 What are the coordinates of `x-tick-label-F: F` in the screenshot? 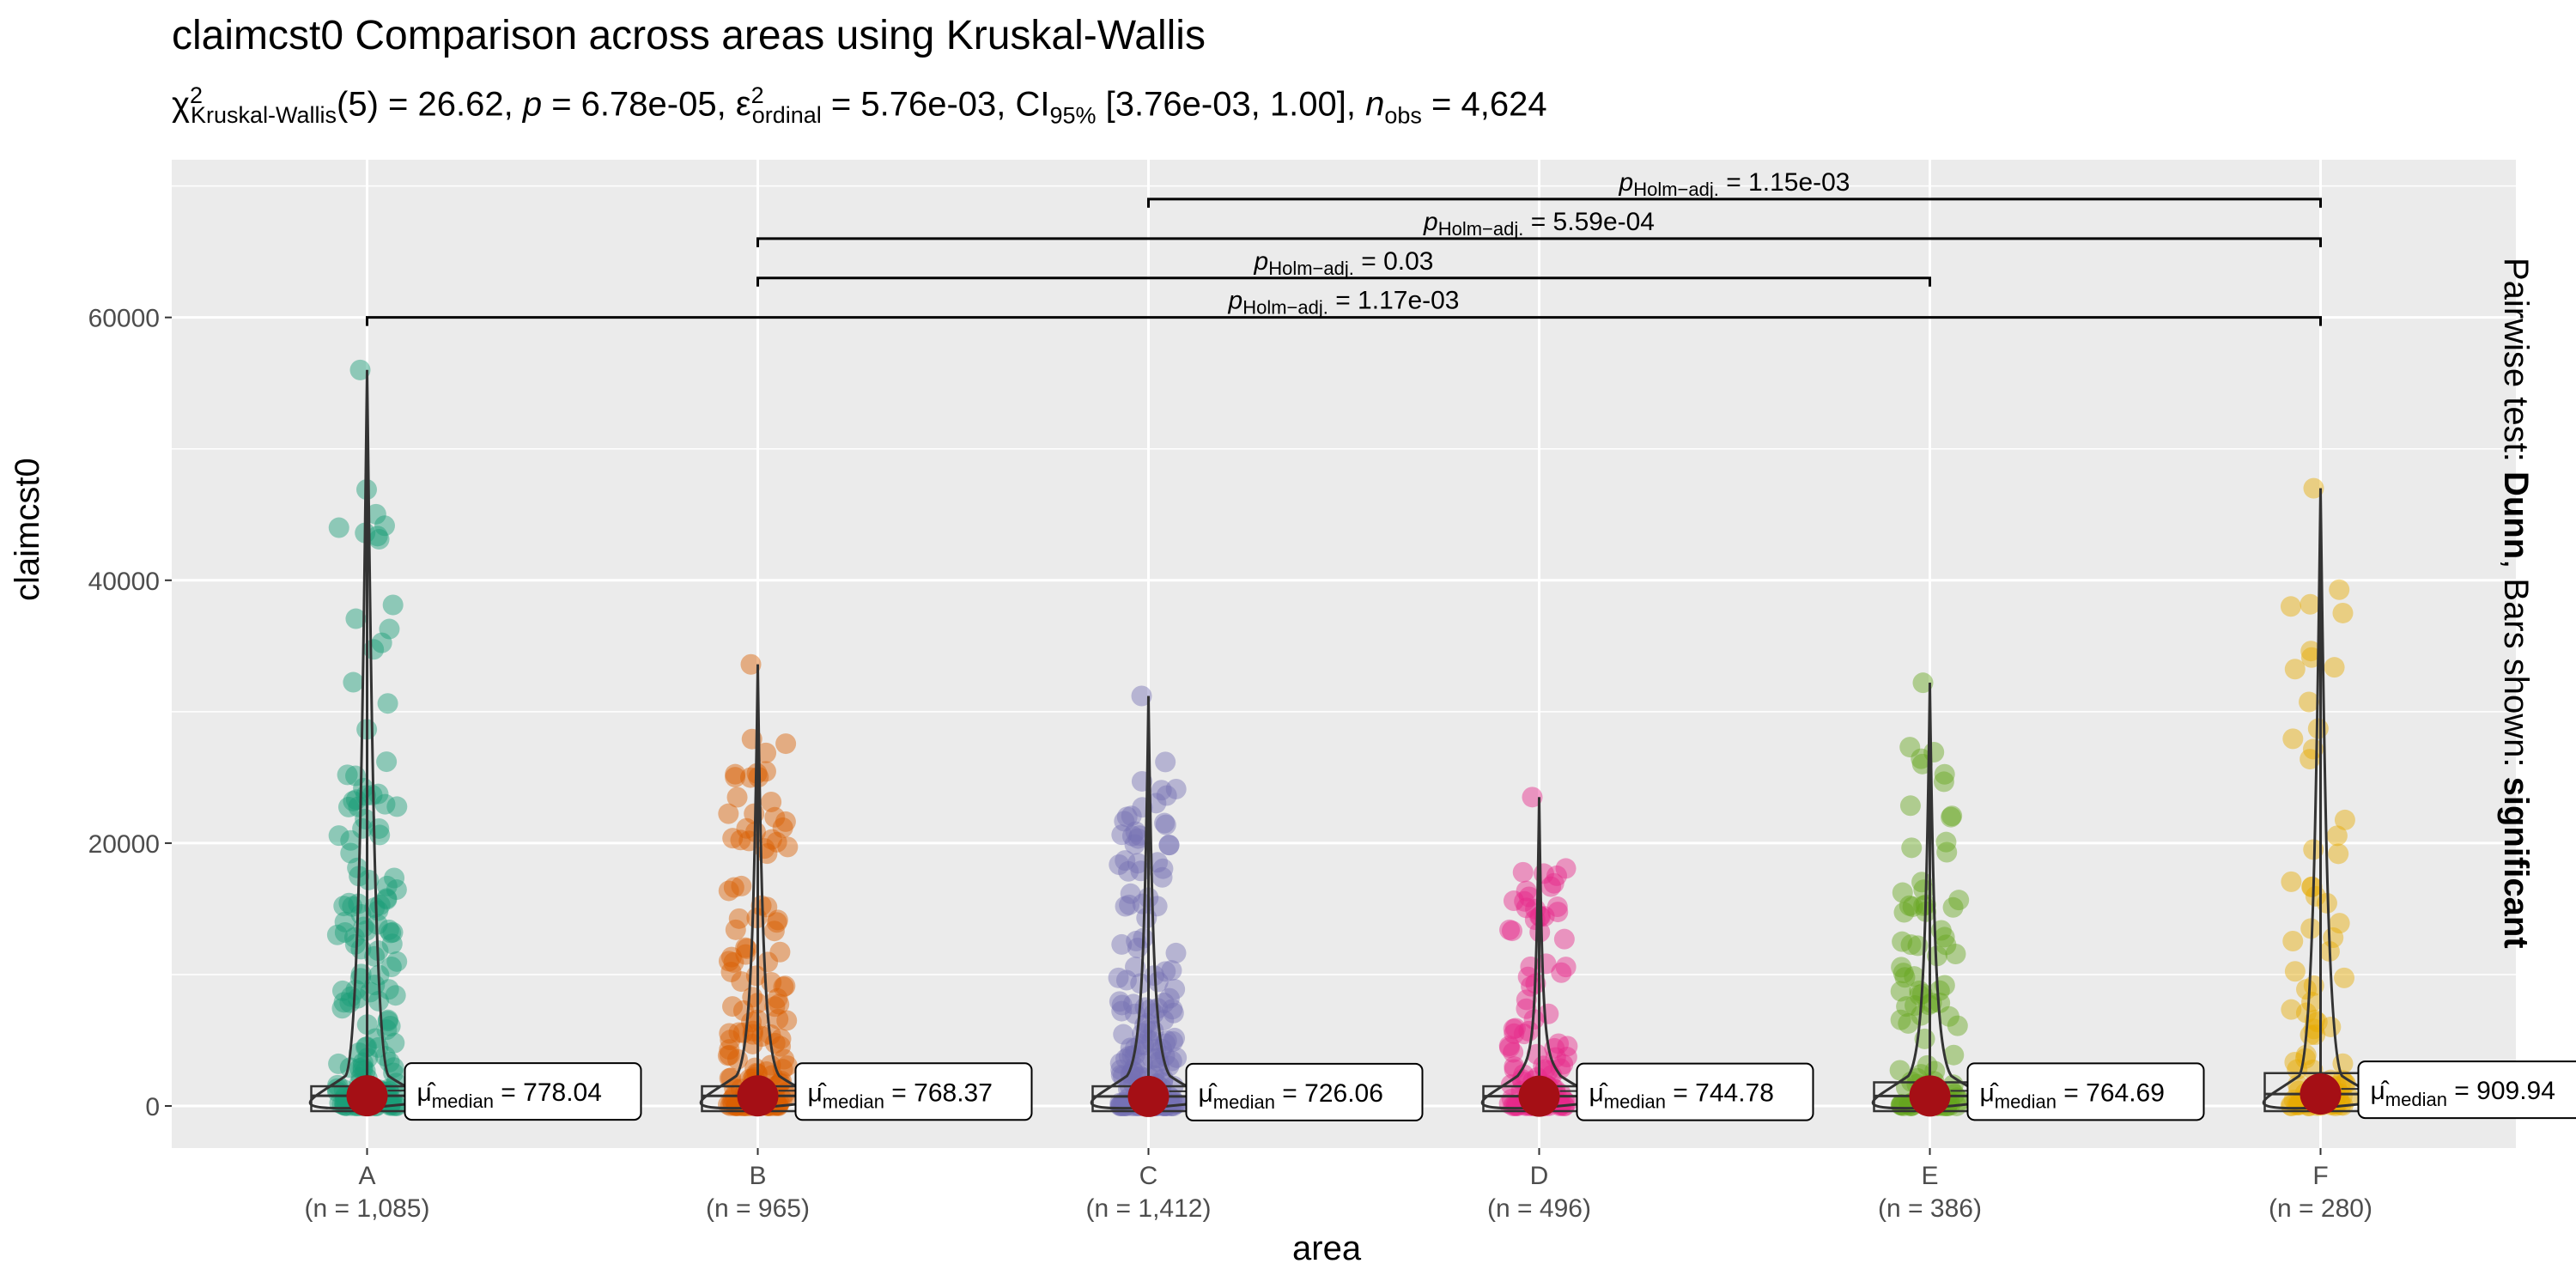 It's located at (2320, 1176).